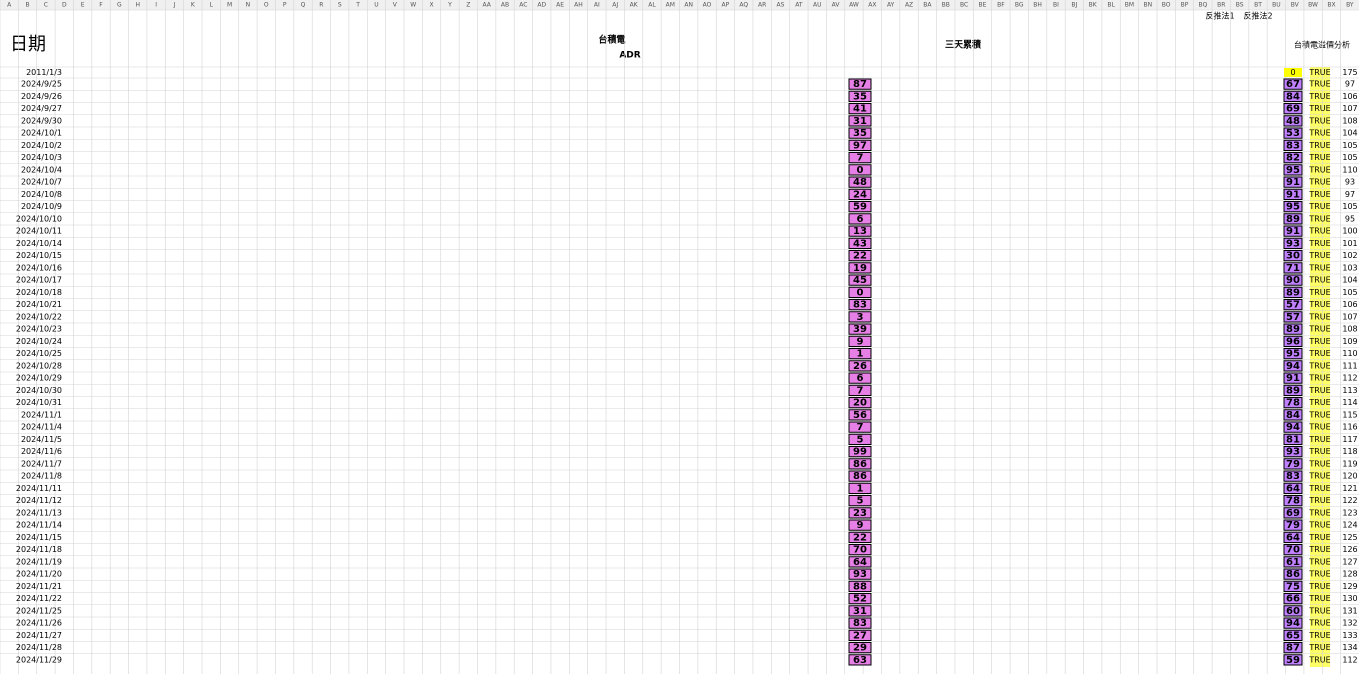  What do you see at coordinates (39, 280) in the screenshot?
I see `date-cell: 2024/10/17` at bounding box center [39, 280].